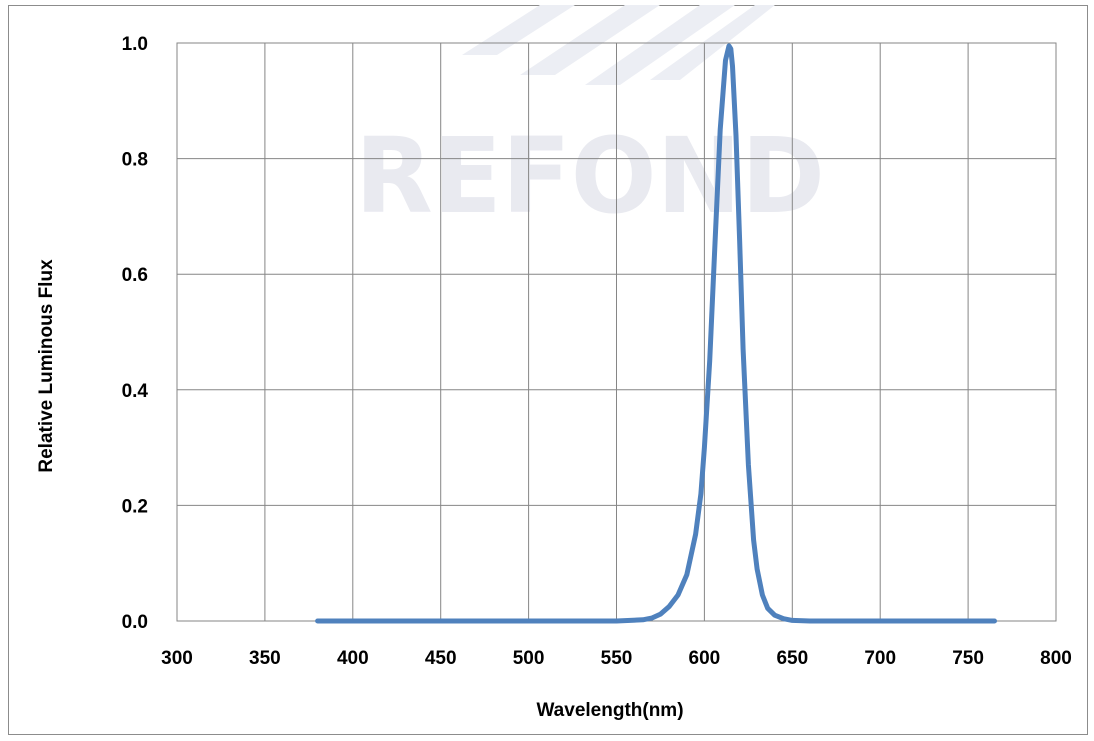 The image size is (1094, 741). What do you see at coordinates (135, 622) in the screenshot?
I see `y-tick-label: 0.0` at bounding box center [135, 622].